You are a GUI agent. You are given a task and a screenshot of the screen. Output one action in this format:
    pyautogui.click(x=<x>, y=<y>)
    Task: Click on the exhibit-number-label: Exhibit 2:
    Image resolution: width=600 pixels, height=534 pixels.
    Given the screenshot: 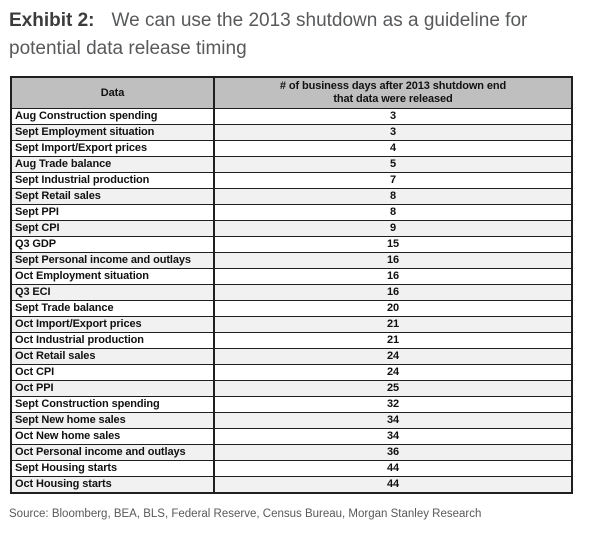 What is the action you would take?
    pyautogui.click(x=52, y=20)
    